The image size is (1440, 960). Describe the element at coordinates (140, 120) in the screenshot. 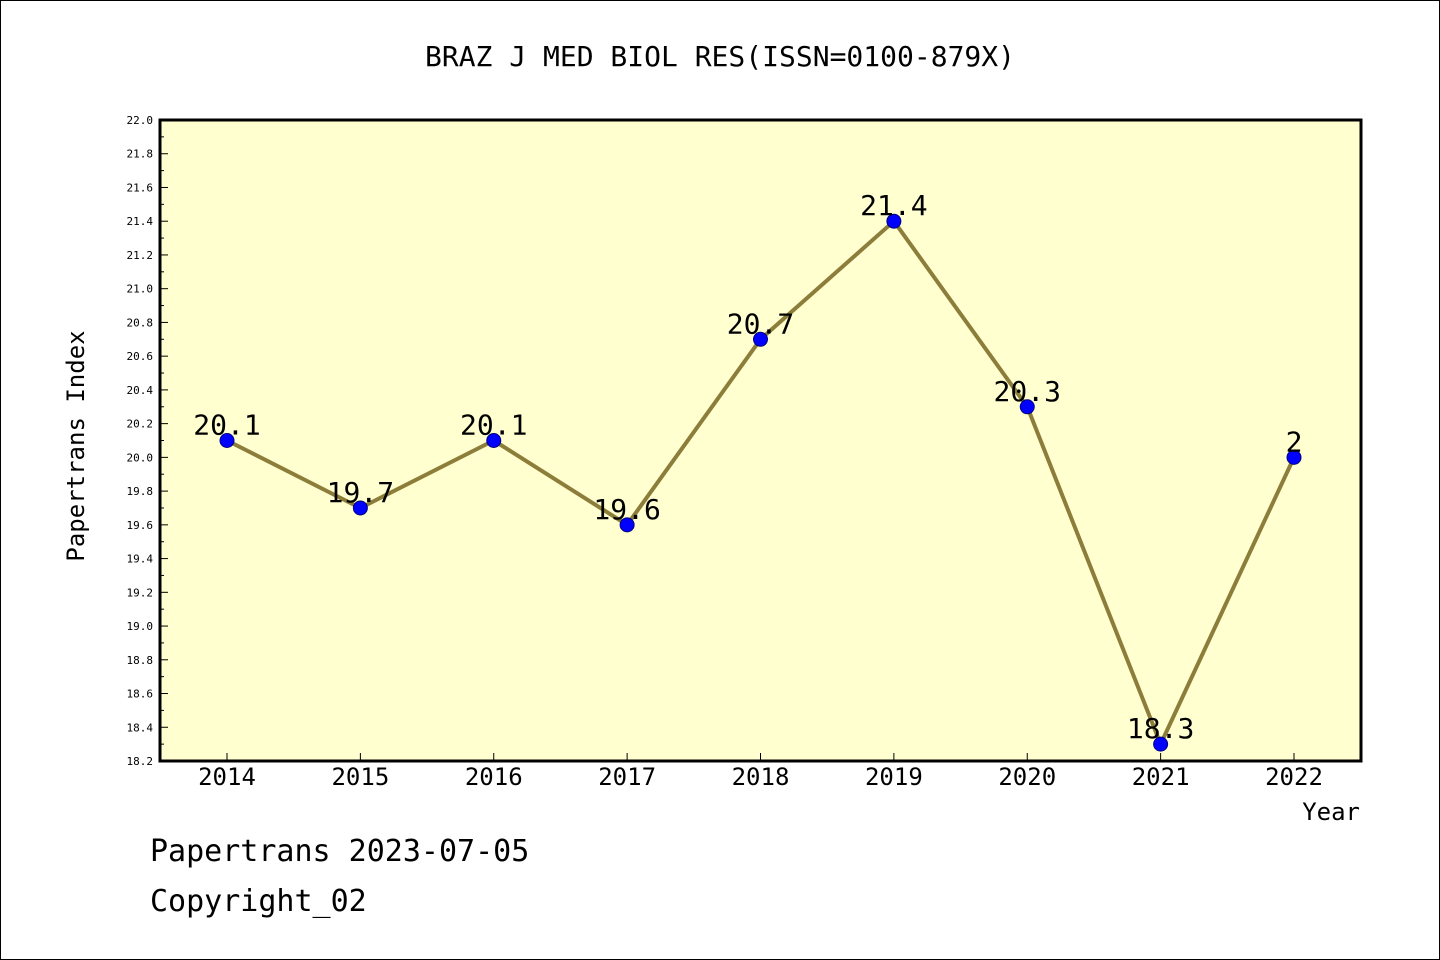

I see `y-tick-label: 22.0` at that location.